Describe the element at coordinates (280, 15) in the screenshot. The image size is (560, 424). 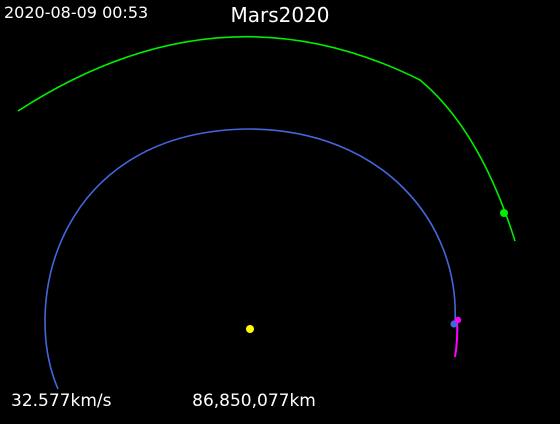
I see `page-title: Mars2020` at that location.